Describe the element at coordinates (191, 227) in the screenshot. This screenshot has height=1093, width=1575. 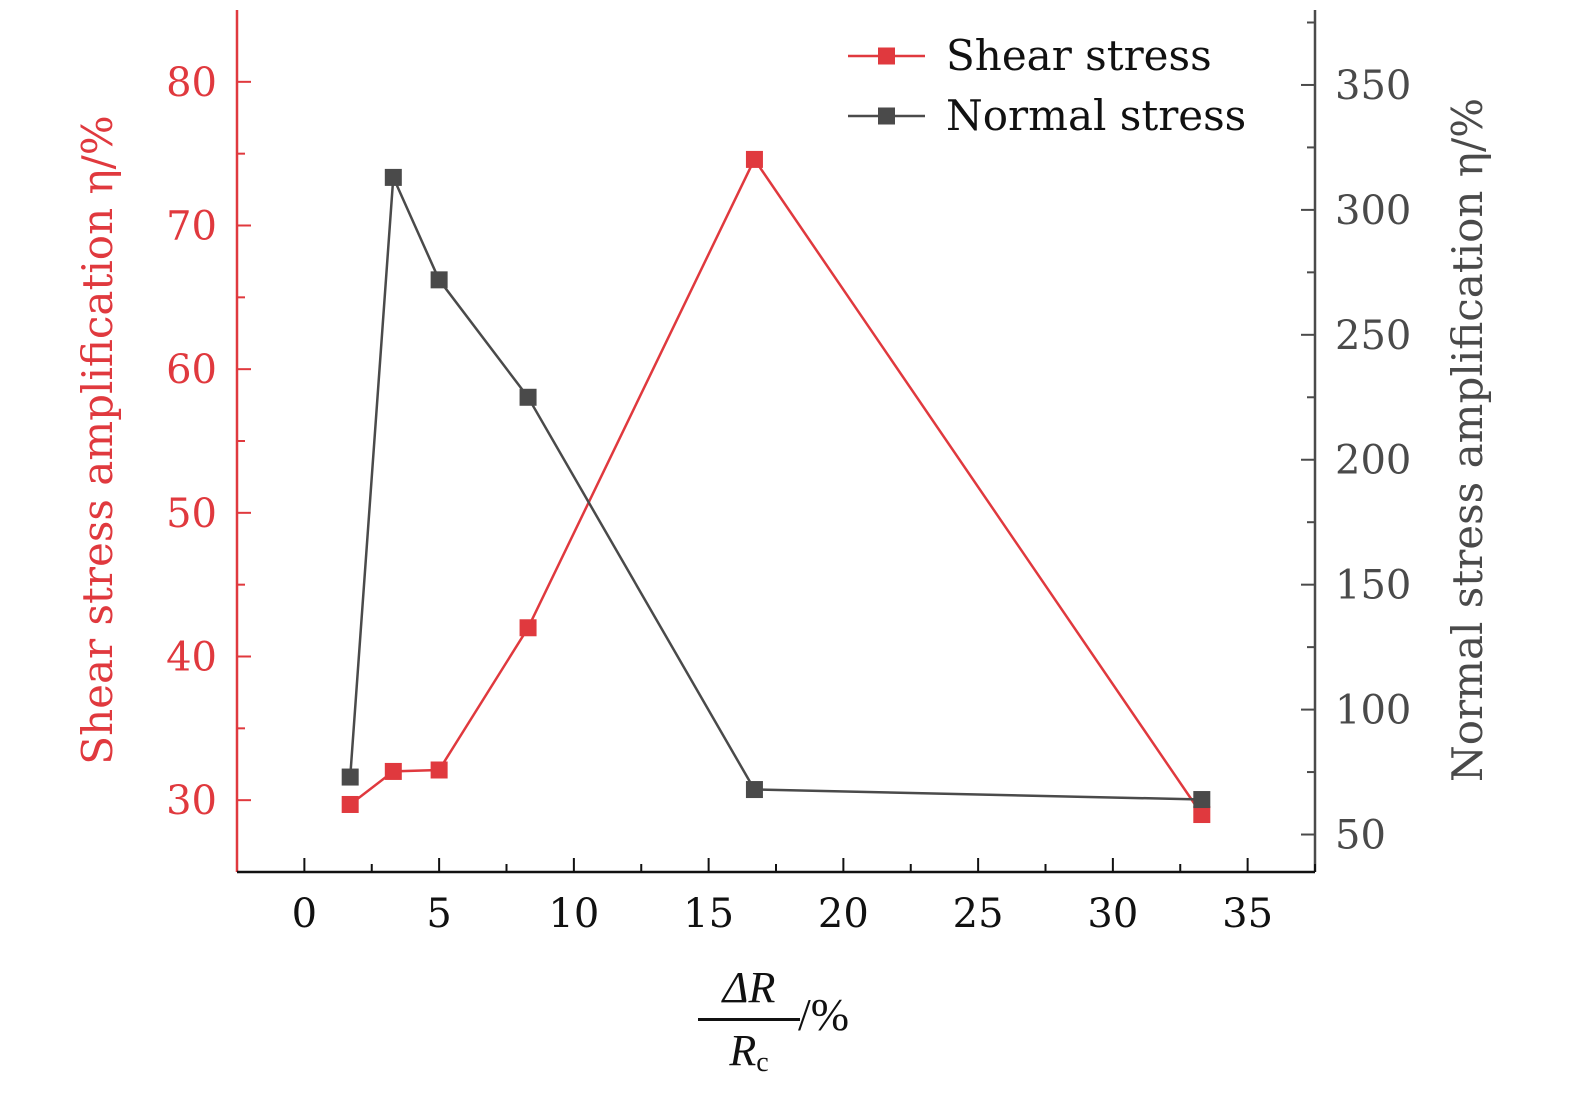
I see `left-tick-label: 70` at that location.